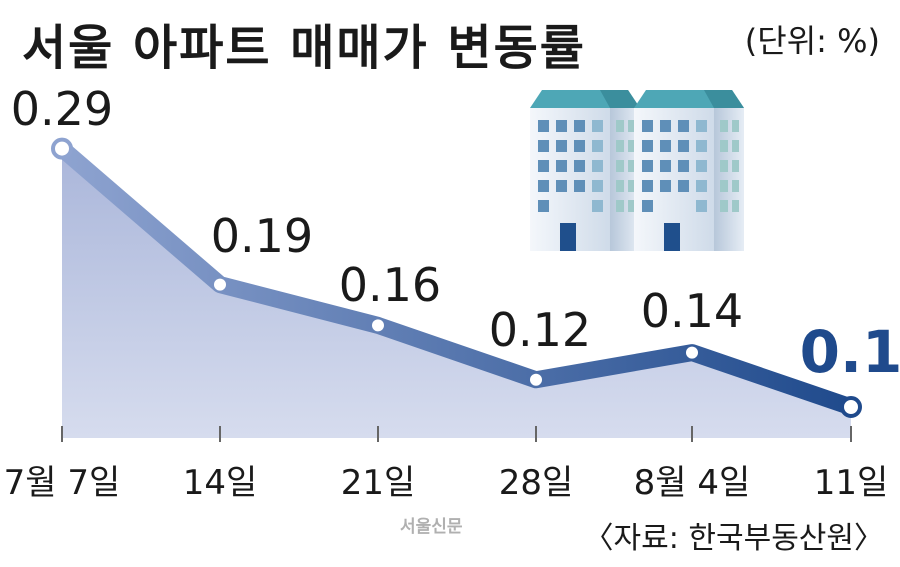  Describe the element at coordinates (456, 434) in the screenshot. I see `x-axis-ticks` at that location.